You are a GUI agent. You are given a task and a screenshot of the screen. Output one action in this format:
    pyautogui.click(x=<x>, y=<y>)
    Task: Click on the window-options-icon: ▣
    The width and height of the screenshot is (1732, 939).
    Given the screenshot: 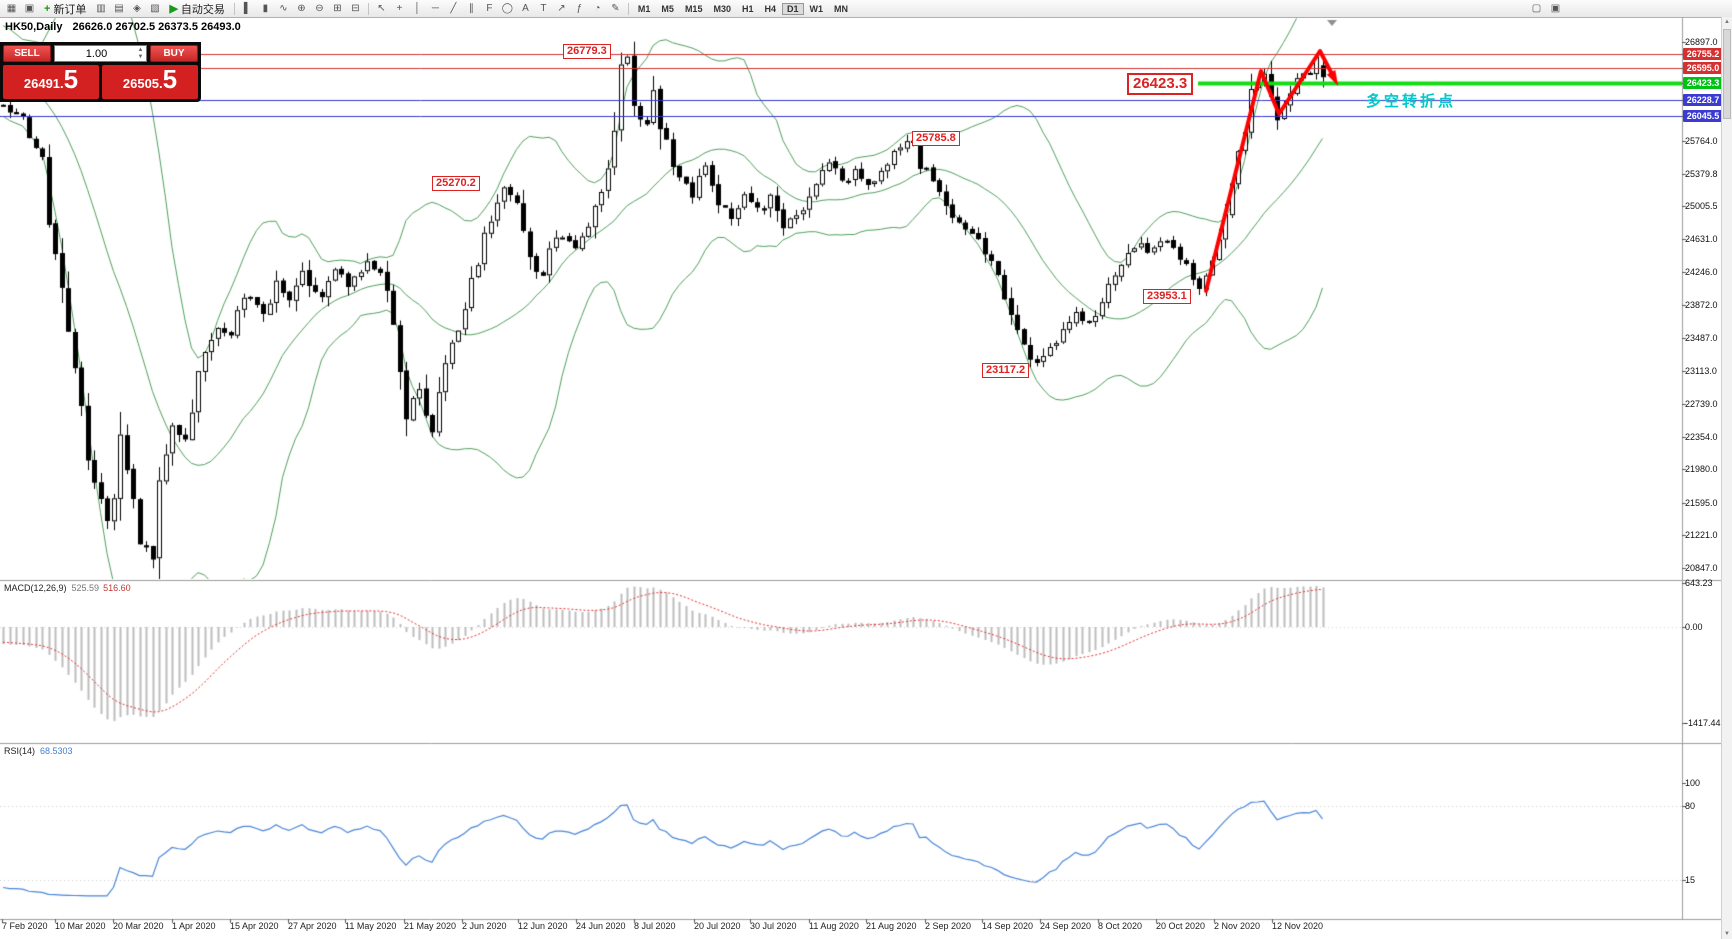 What is the action you would take?
    pyautogui.click(x=1555, y=8)
    